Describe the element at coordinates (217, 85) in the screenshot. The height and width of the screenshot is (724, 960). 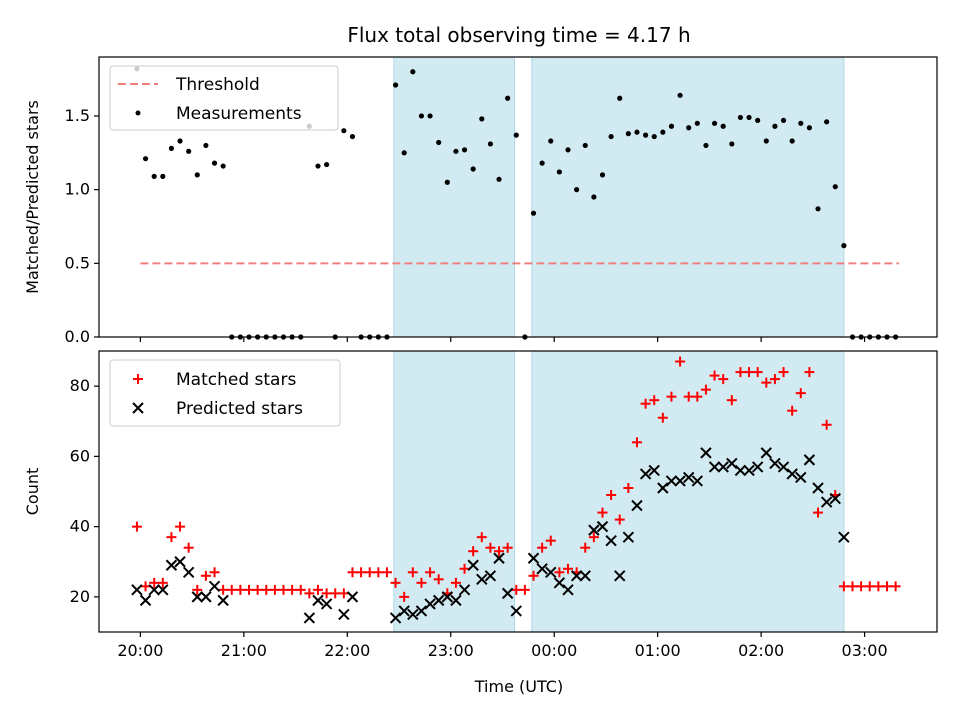
I see `legend-threshold-label: Threshold` at that location.